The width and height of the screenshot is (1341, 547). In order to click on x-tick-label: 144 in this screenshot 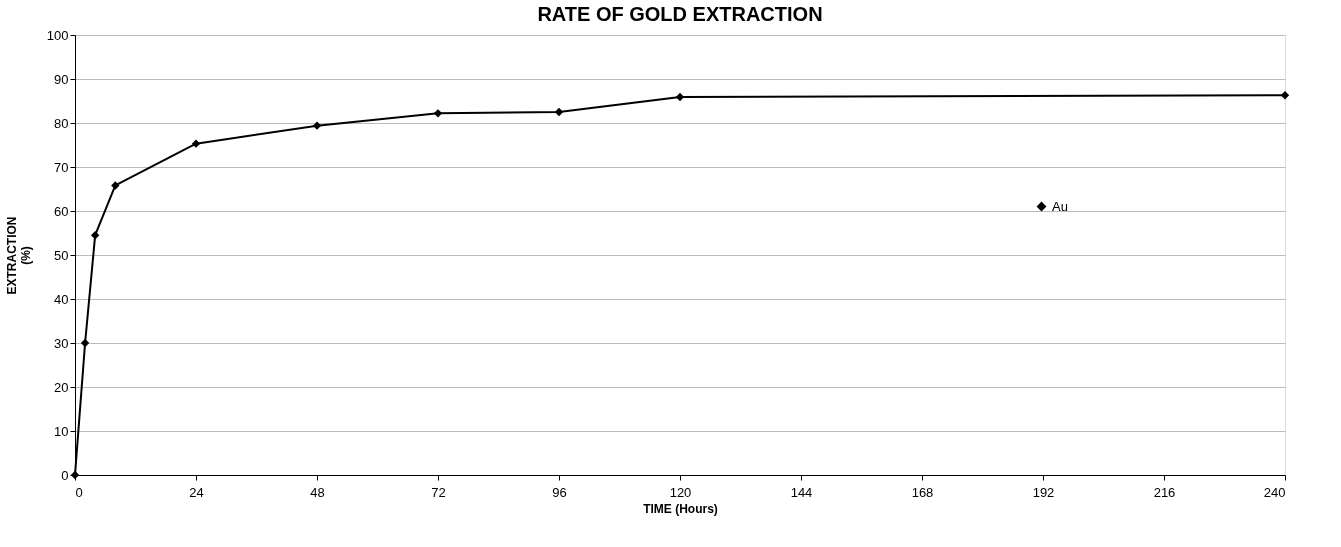, I will do `click(801, 492)`.